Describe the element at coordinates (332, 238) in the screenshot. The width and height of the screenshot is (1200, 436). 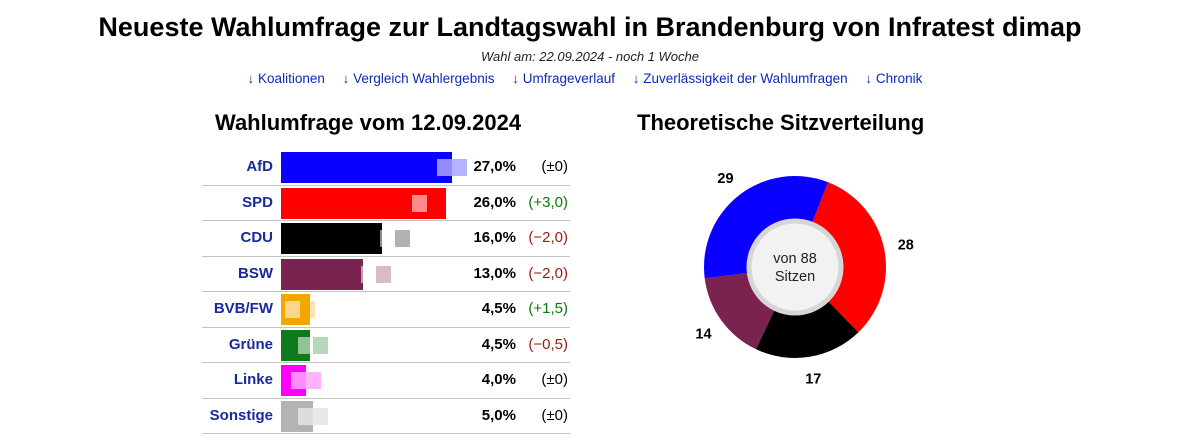
I see `bar-cdu` at that location.